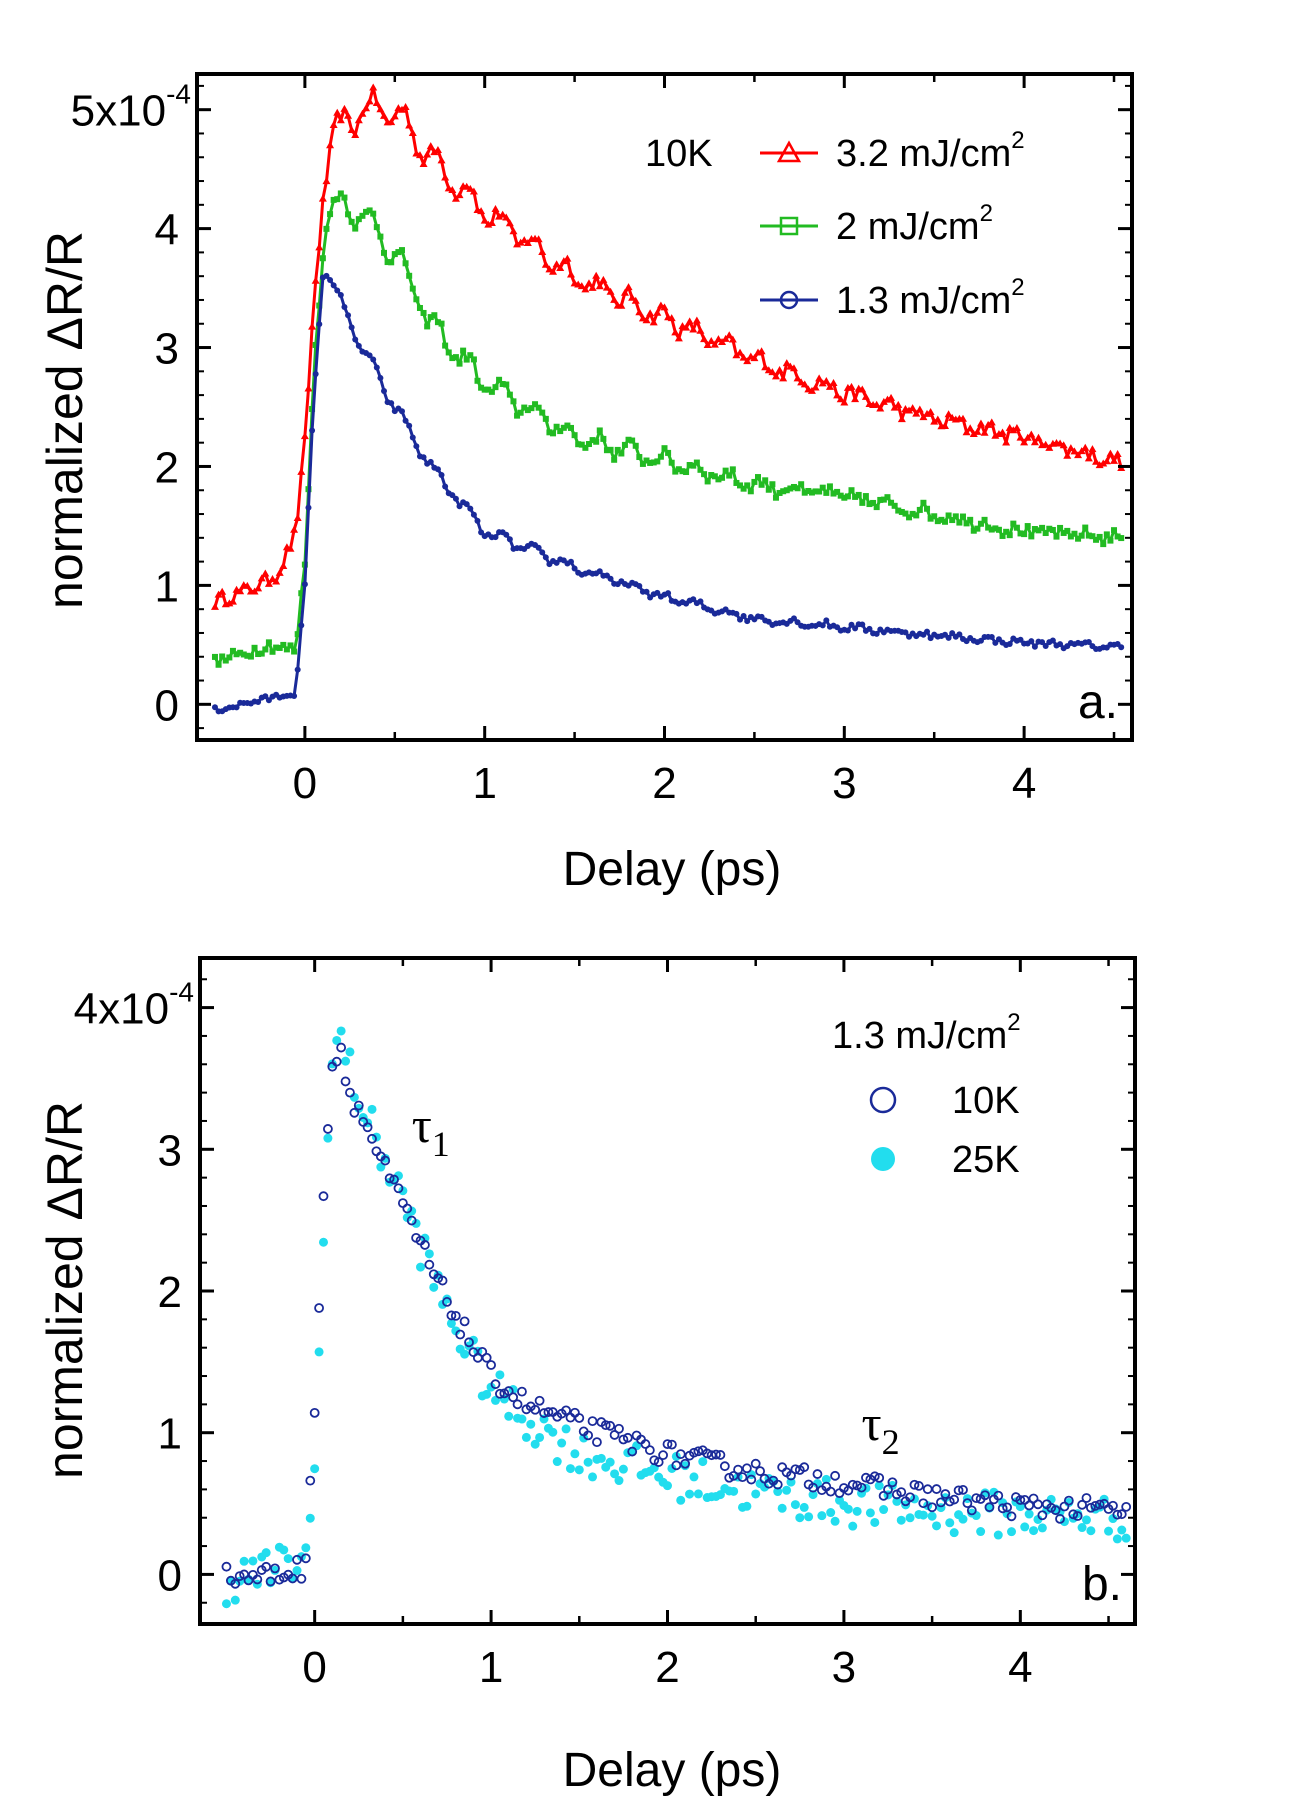  Describe the element at coordinates (1024, 783) in the screenshot. I see `panel-a-xtick-label-4: 4` at that location.